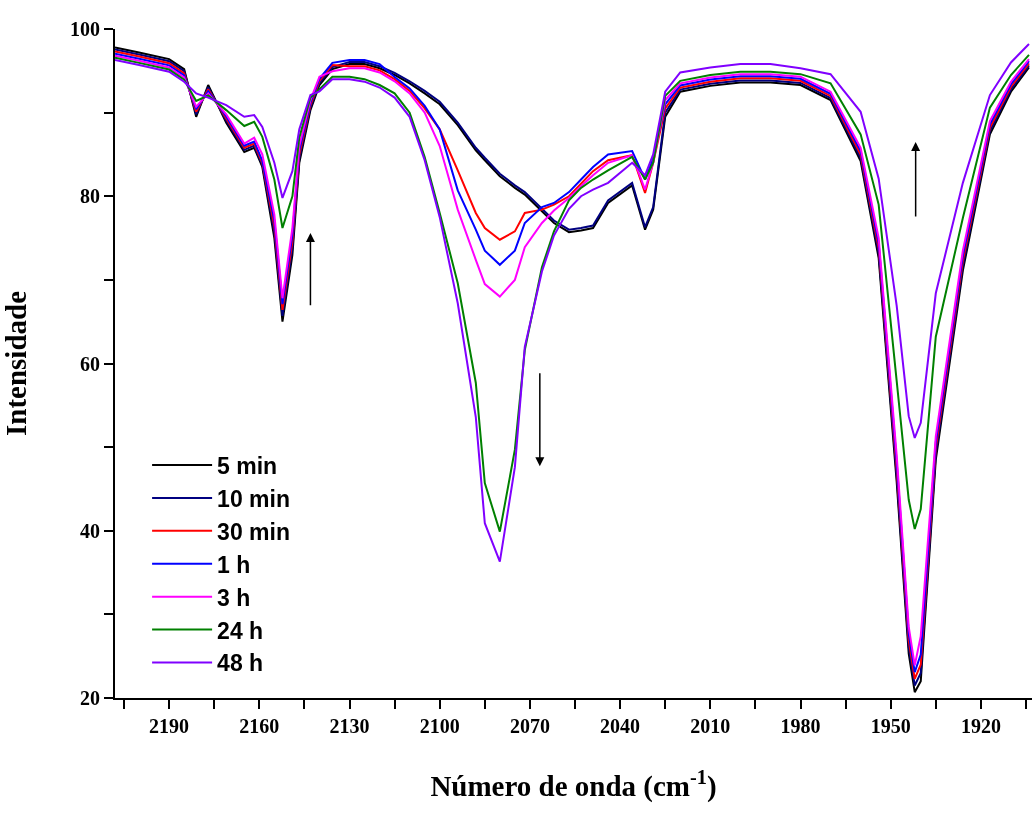  I want to click on x-tick-label: 2190, so click(169, 726).